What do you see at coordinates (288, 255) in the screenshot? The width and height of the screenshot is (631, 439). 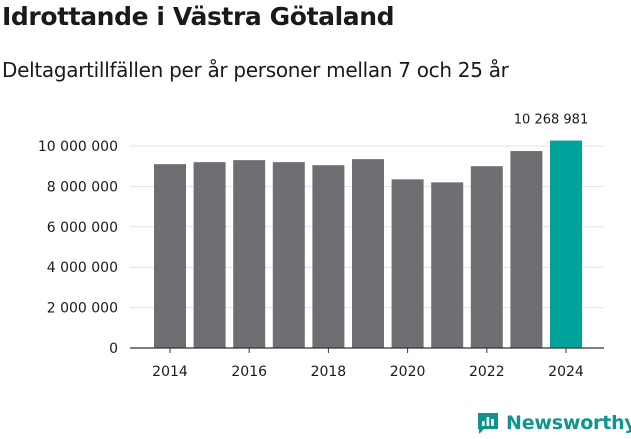 I see `bar-2017` at bounding box center [288, 255].